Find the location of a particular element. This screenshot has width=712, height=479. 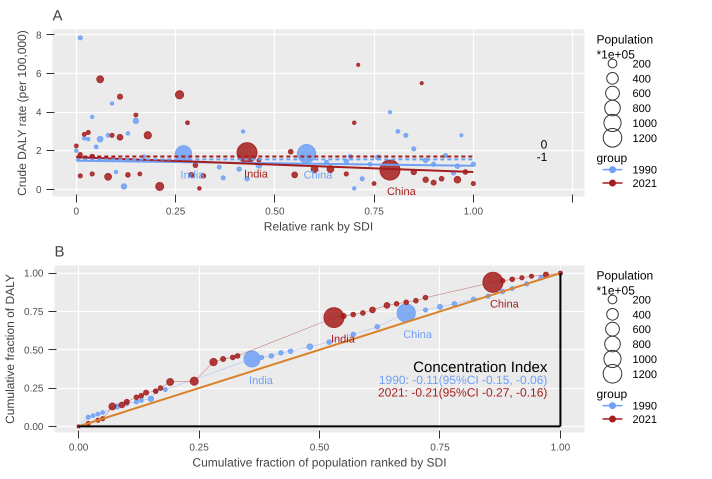

y-tick-label: 0.75 is located at coordinates (34, 312).